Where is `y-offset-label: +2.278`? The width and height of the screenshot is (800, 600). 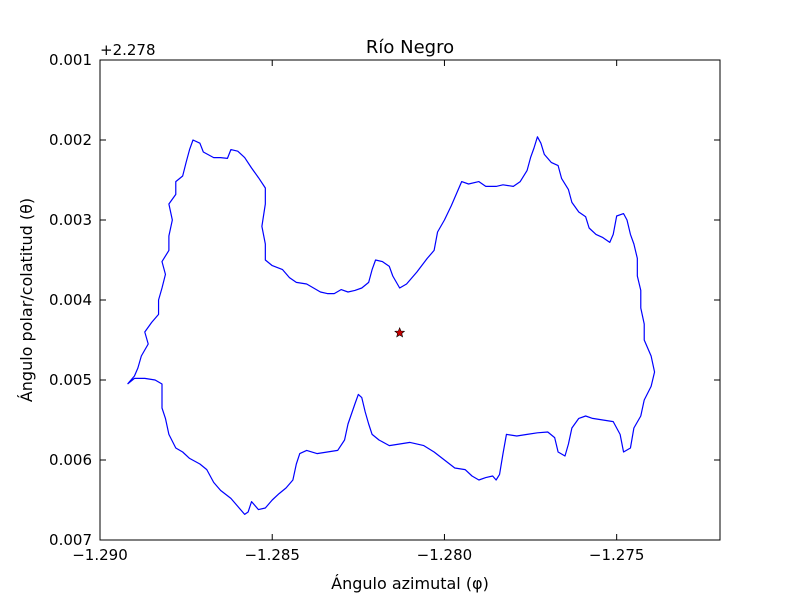 y-offset-label: +2.278 is located at coordinates (128, 50).